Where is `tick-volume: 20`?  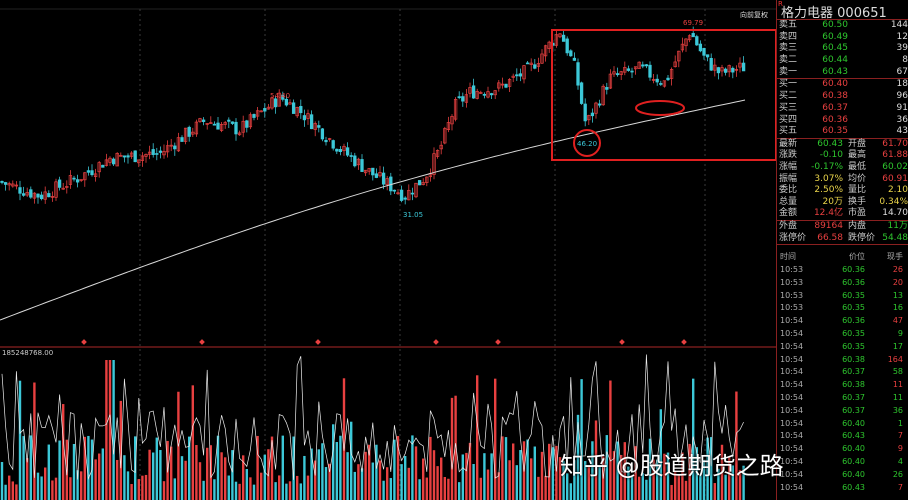
tick-volume: 20 is located at coordinates (897, 282).